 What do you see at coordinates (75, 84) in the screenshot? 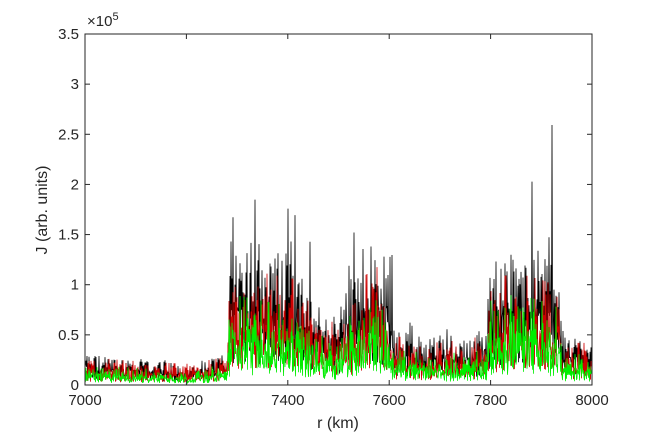
I see `y-tick-label: 3` at bounding box center [75, 84].